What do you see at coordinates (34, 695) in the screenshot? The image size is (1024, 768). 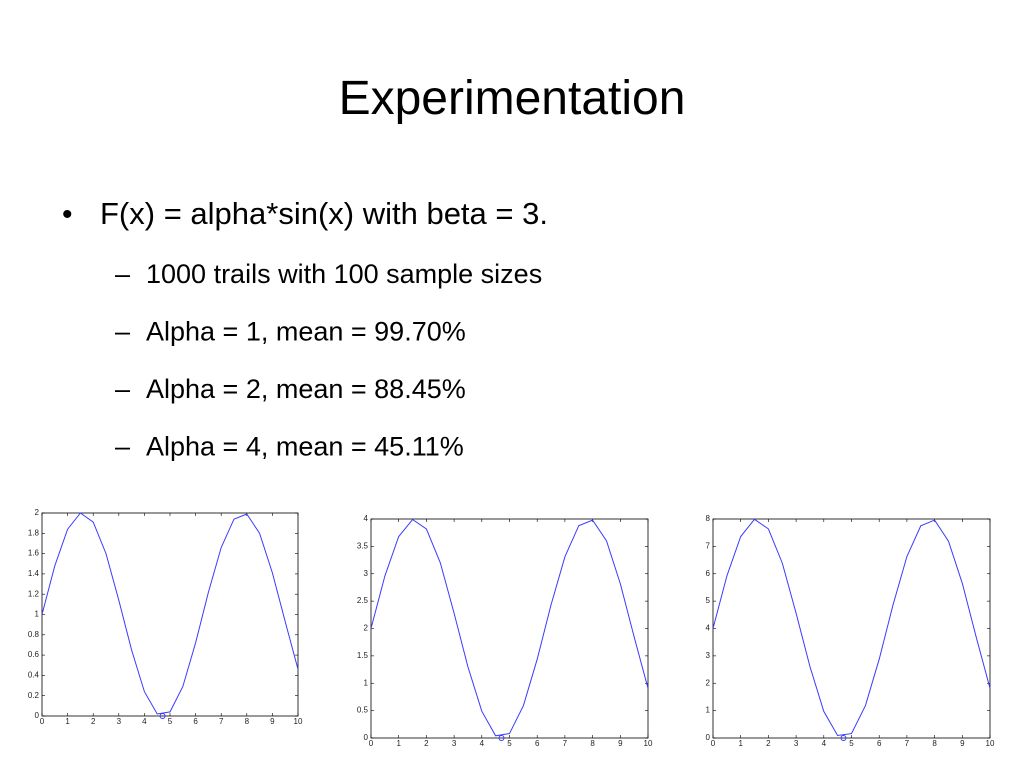 I see `y-tick-label: 0.2` at bounding box center [34, 695].